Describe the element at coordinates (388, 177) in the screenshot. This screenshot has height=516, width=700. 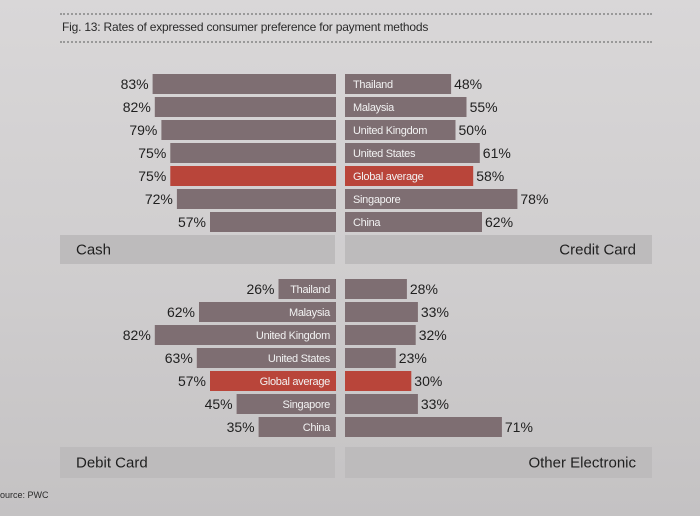
I see `credit-card-category-global-average: Global average` at that location.